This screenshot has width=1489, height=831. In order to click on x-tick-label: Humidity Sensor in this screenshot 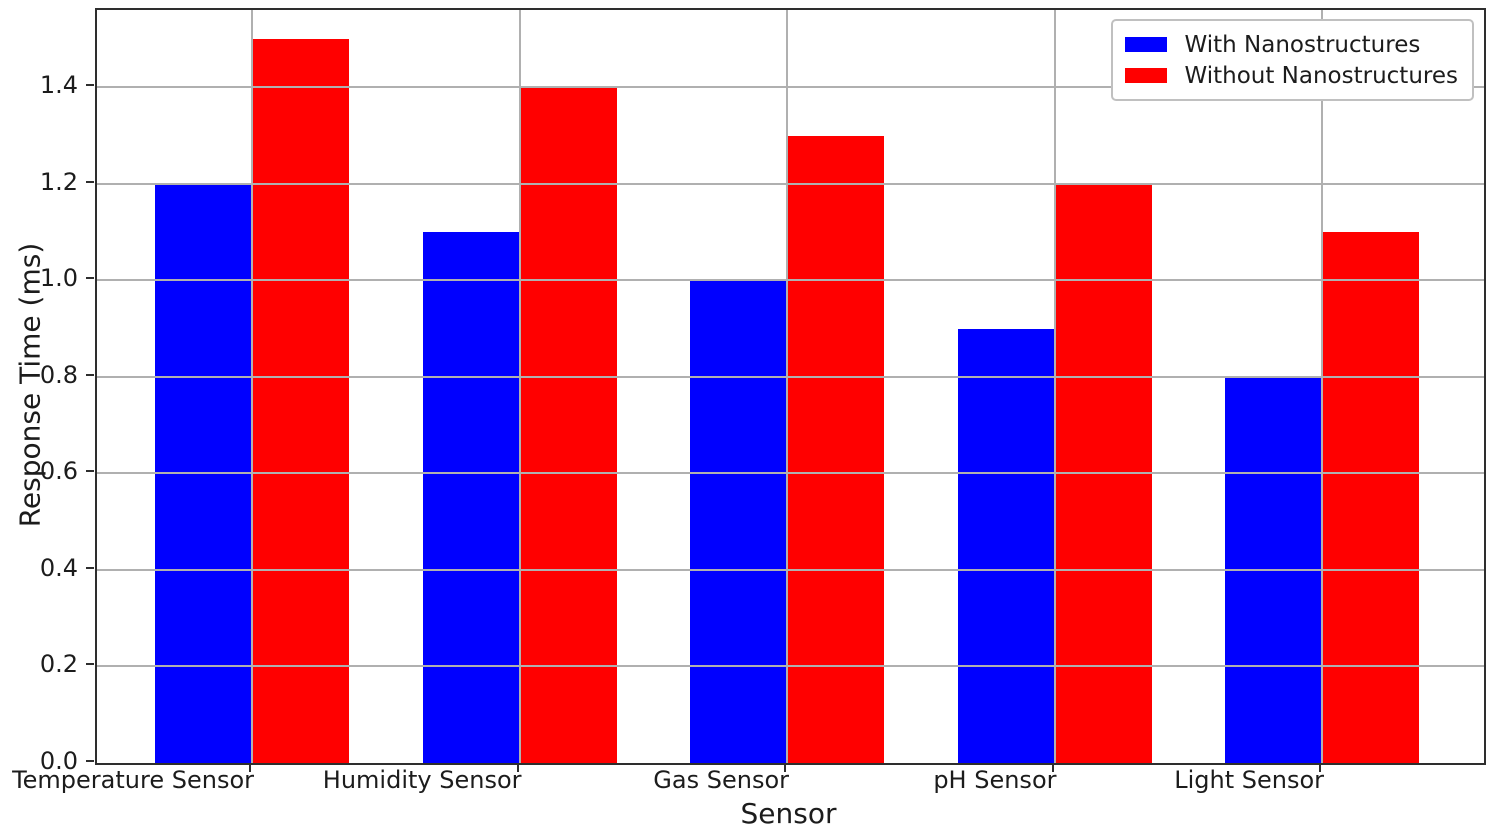, I will do `click(422, 780)`.